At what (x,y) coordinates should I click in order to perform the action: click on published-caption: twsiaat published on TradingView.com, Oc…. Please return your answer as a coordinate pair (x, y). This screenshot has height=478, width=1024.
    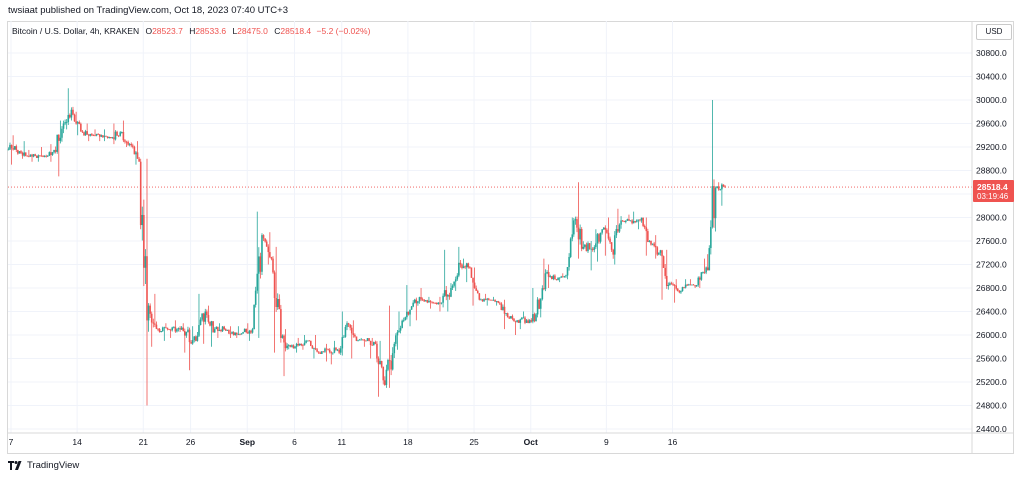
    Looking at the image, I should click on (148, 10).